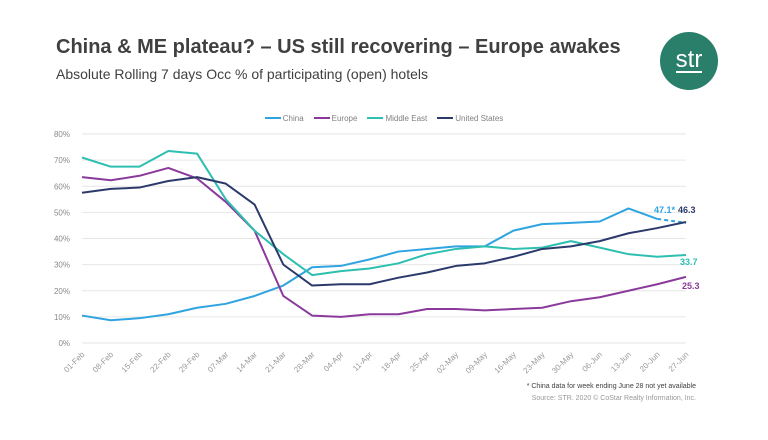  I want to click on x-tick-label: 30-May, so click(562, 362).